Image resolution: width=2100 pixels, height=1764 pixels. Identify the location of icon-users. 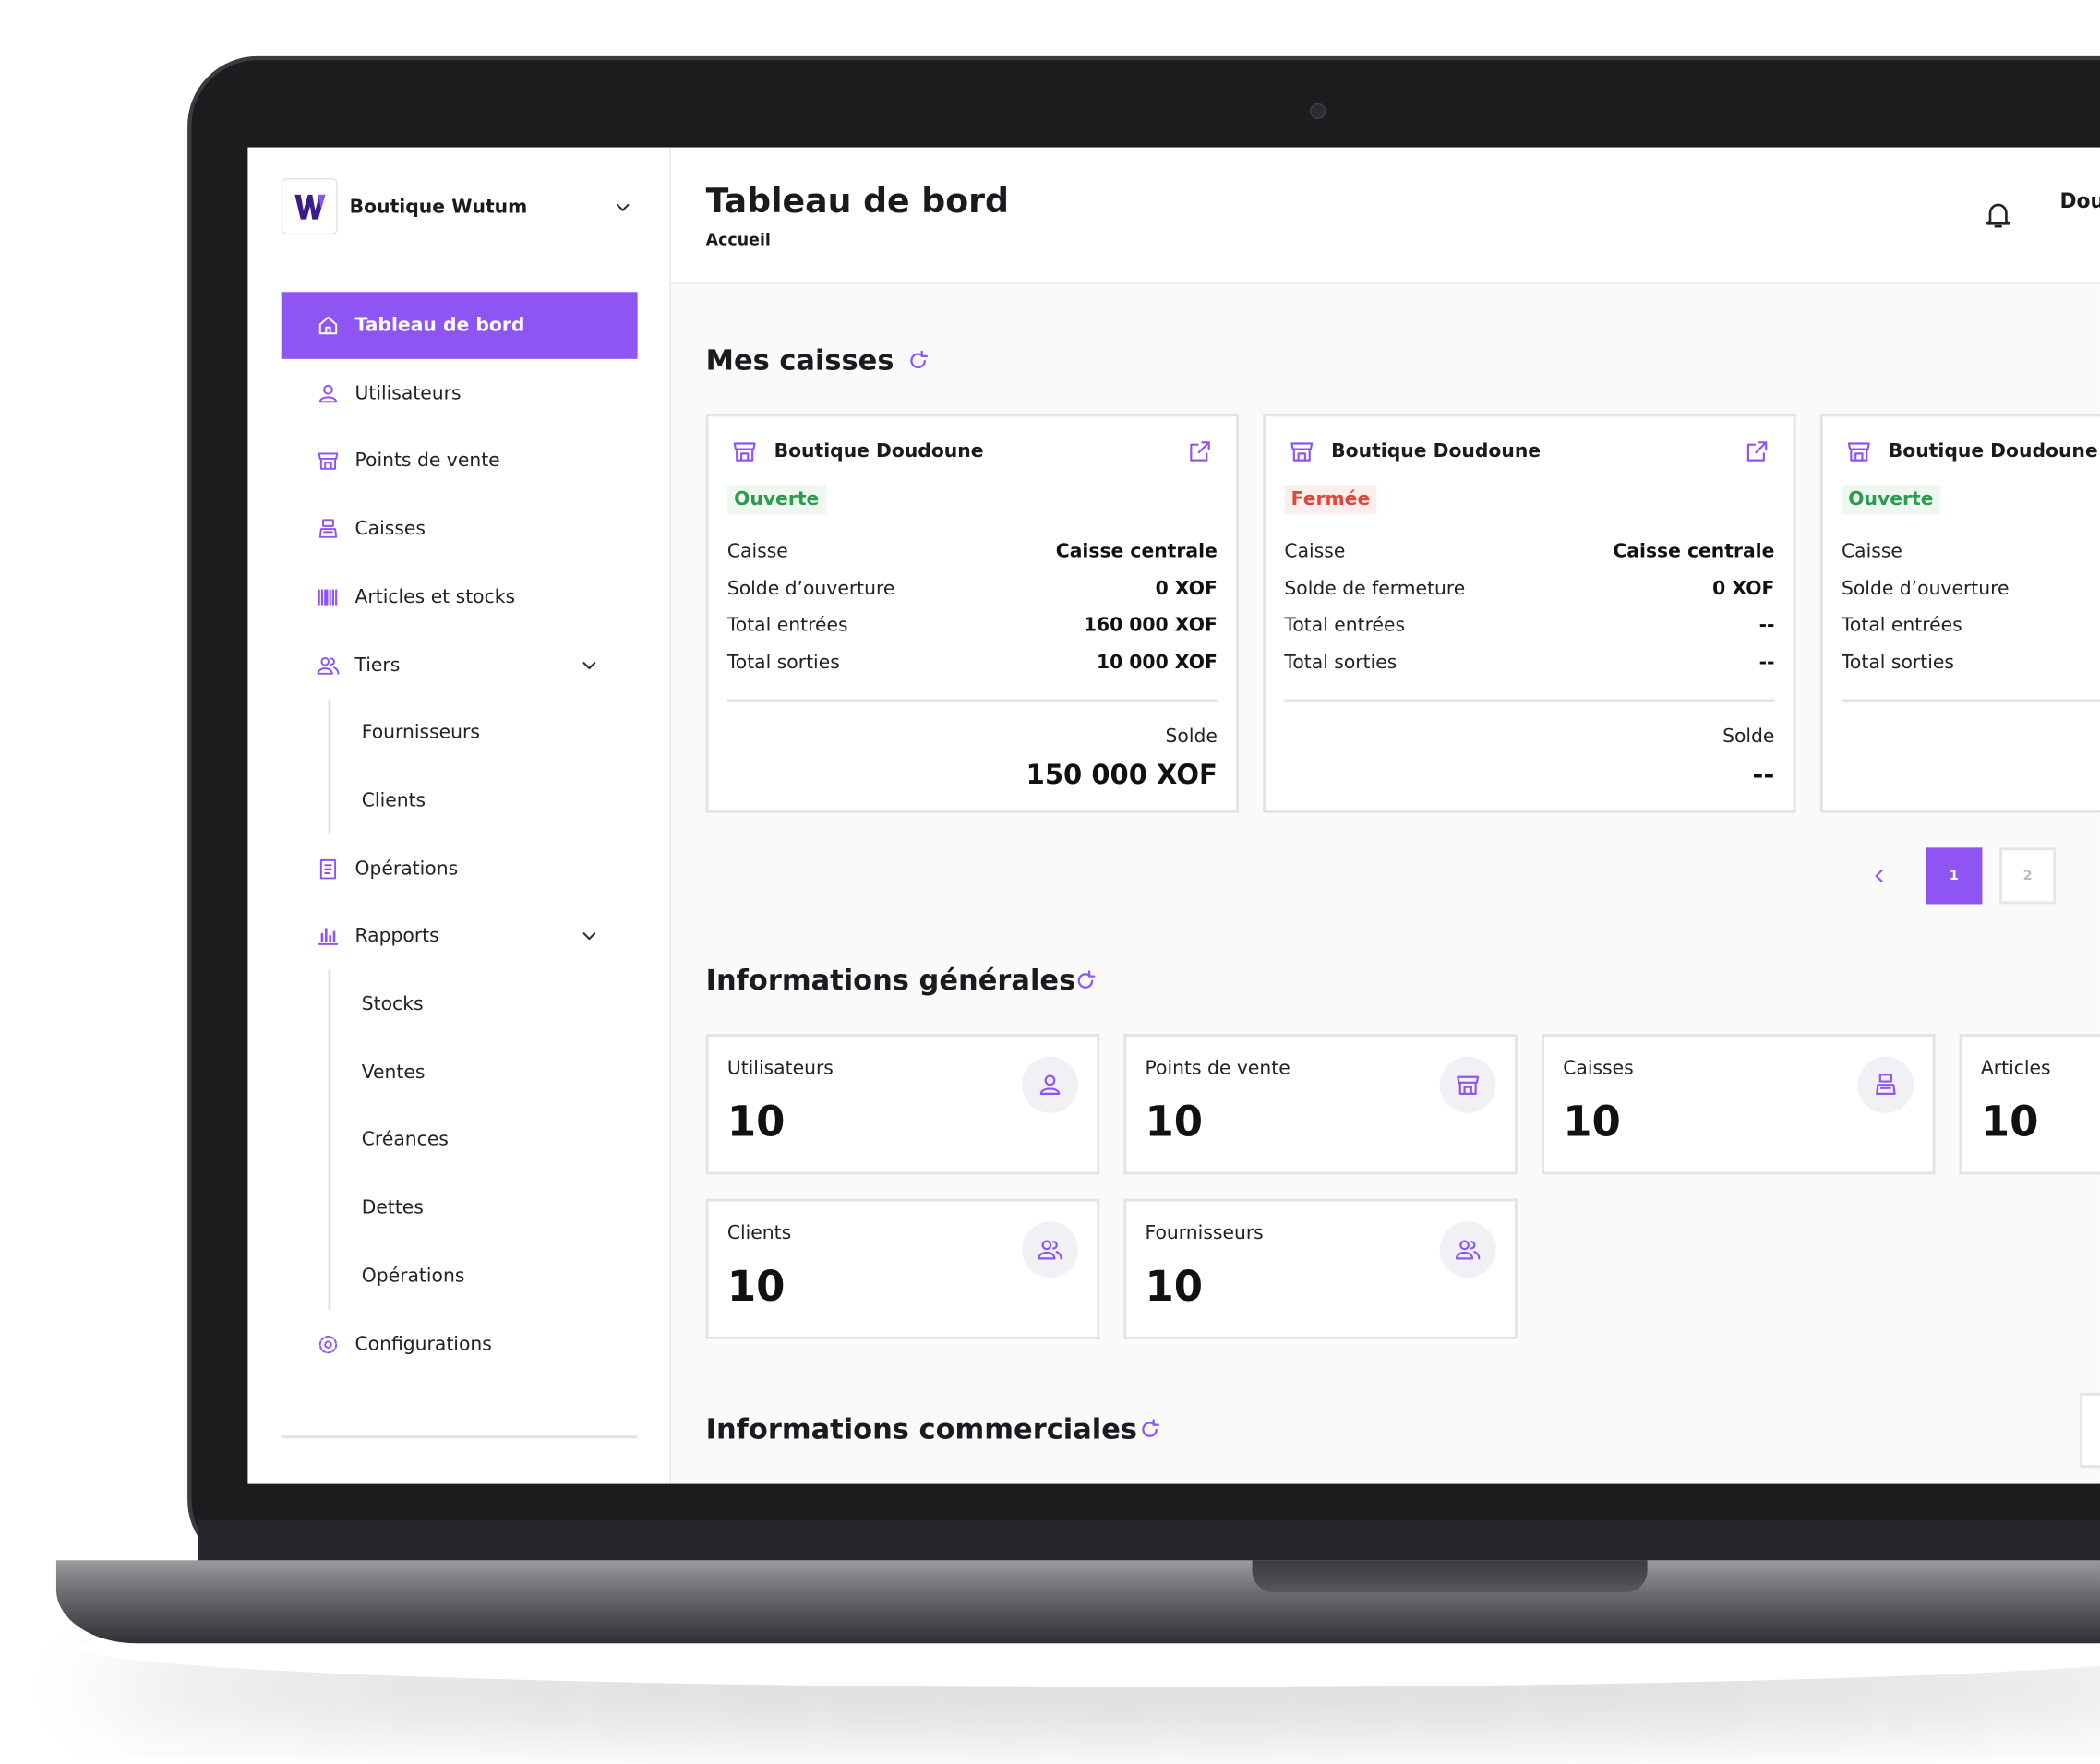
(328, 665).